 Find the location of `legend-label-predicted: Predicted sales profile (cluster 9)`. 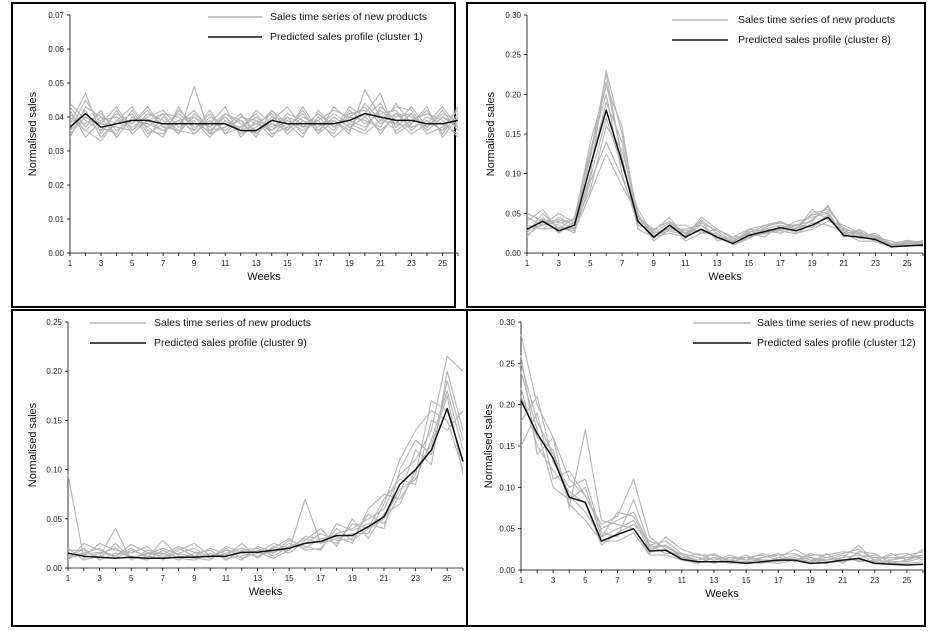

legend-label-predicted: Predicted sales profile (cluster 9) is located at coordinates (230, 343).